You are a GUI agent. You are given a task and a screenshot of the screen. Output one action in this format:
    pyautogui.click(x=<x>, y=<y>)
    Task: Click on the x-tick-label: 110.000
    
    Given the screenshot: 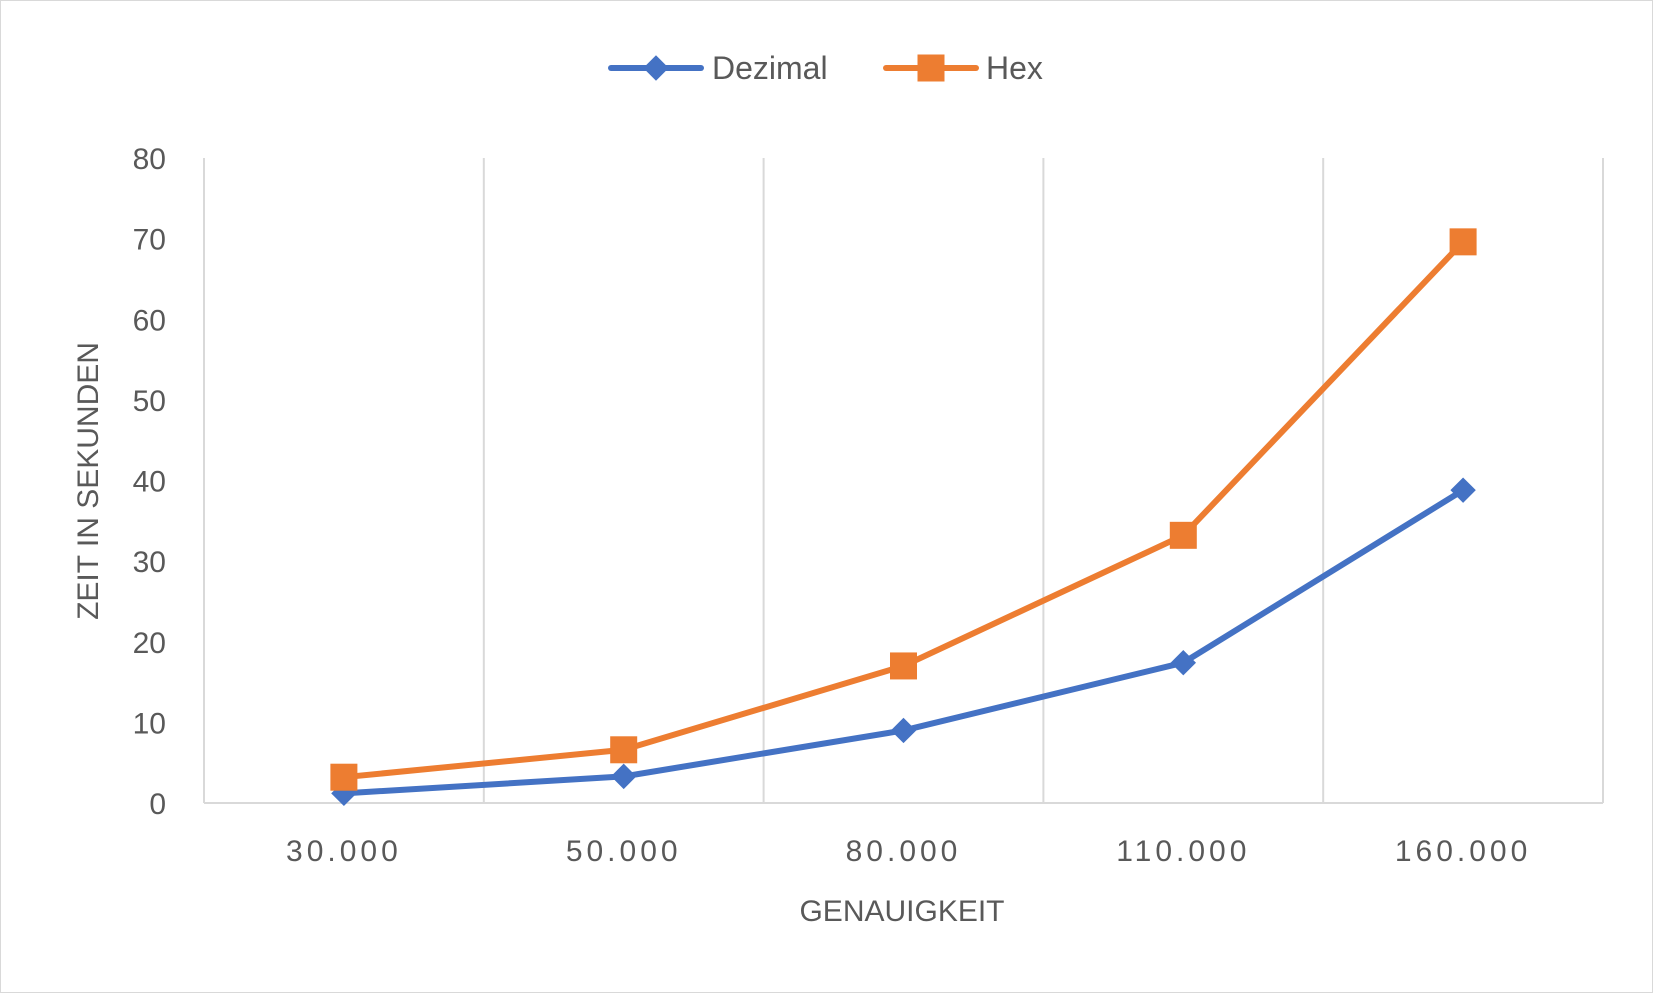 What is the action you would take?
    pyautogui.click(x=1183, y=851)
    